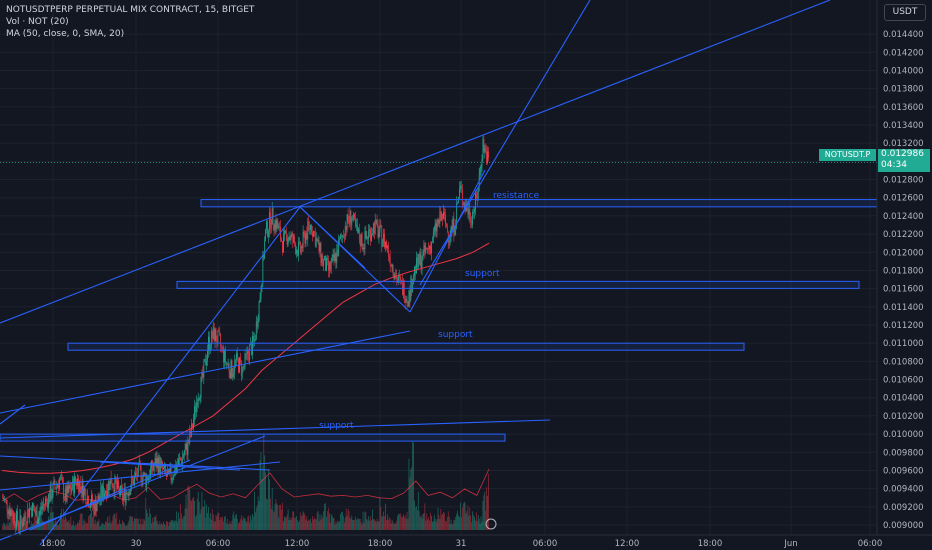 This screenshot has width=932, height=550. What do you see at coordinates (903, 253) in the screenshot?
I see `price-tick-label: 0.012000` at bounding box center [903, 253].